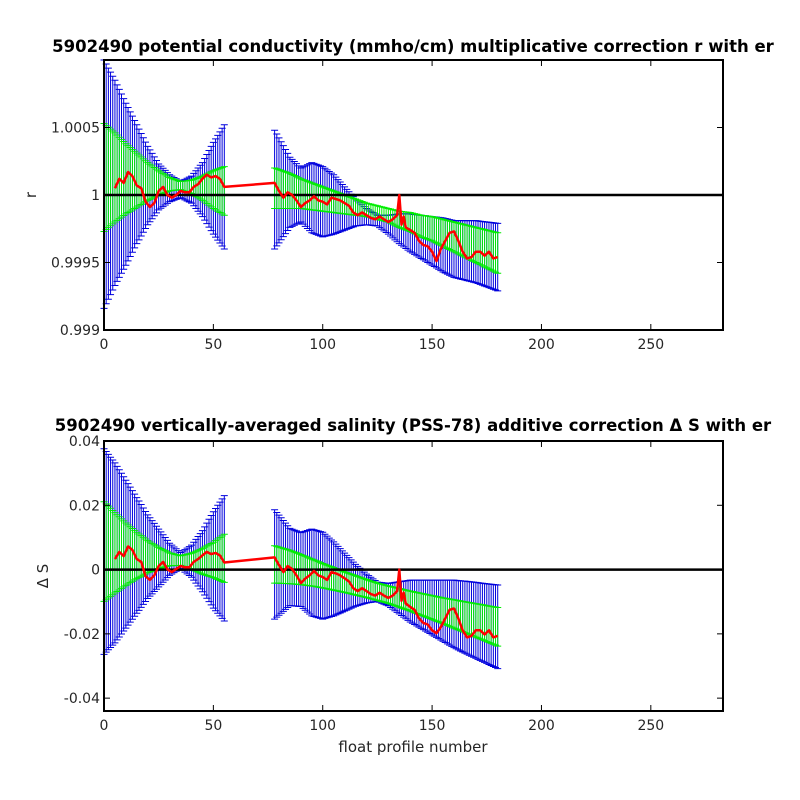 Image resolution: width=800 pixels, height=800 pixels. Describe the element at coordinates (95, 196) in the screenshot. I see `y-tick-label: 1` at that location.